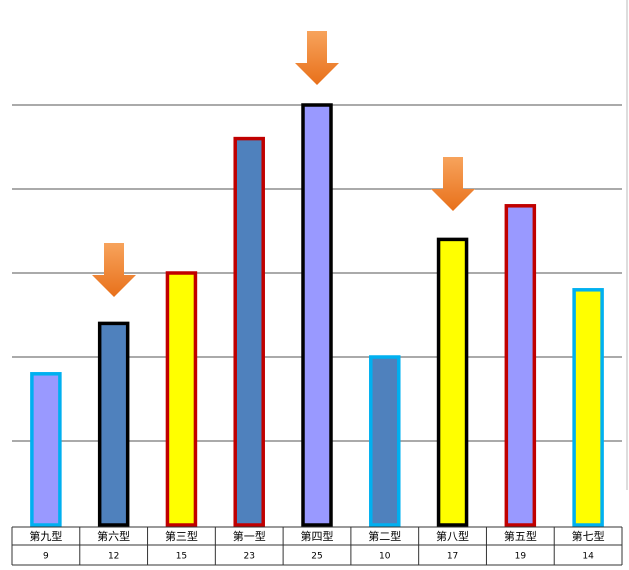  Describe the element at coordinates (588, 536) in the screenshot. I see `category-label: 第七型` at that location.